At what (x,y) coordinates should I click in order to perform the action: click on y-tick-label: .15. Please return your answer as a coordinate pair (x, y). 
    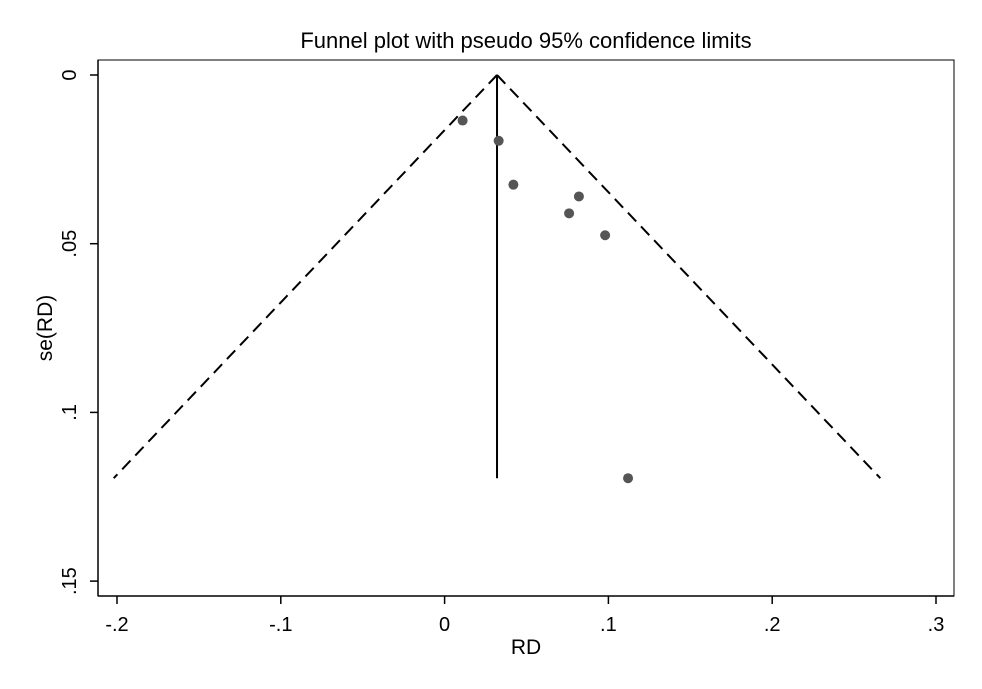
    Looking at the image, I should click on (70, 581).